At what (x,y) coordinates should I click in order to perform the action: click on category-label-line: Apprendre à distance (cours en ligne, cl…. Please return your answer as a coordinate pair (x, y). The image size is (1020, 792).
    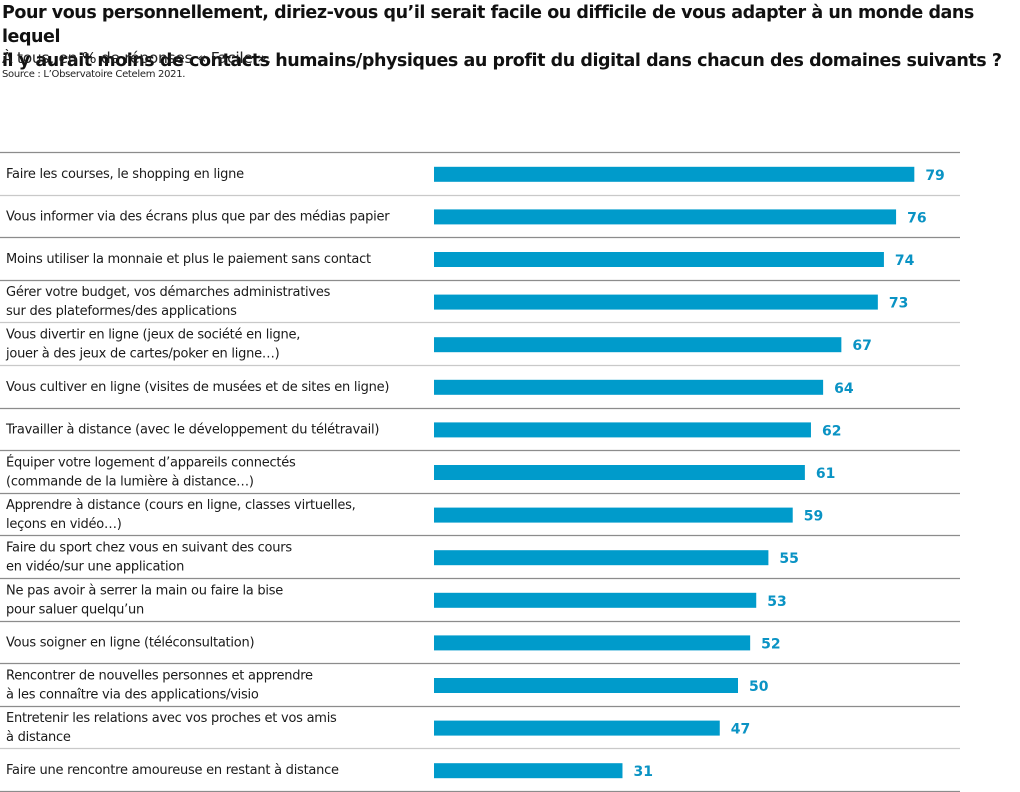
    Looking at the image, I should click on (181, 505).